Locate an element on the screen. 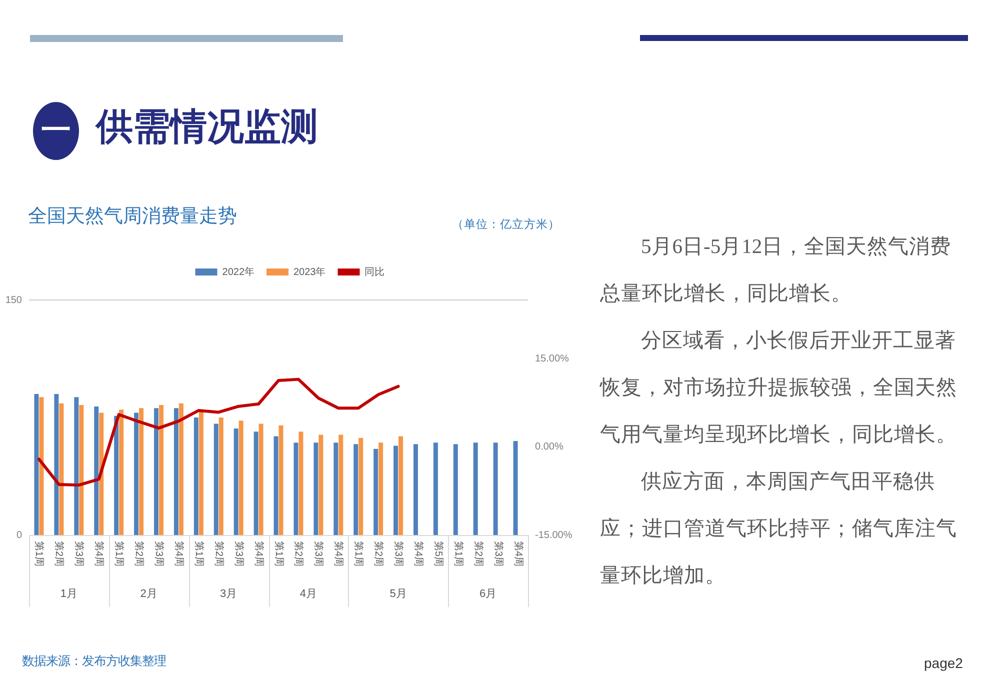 The width and height of the screenshot is (1000, 700). text: （单位：亿立方米） is located at coordinates (506, 226).